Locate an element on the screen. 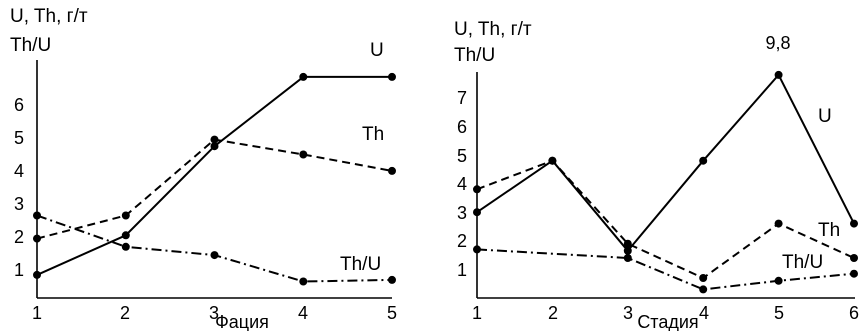  series-line-th is located at coordinates (214, 189).